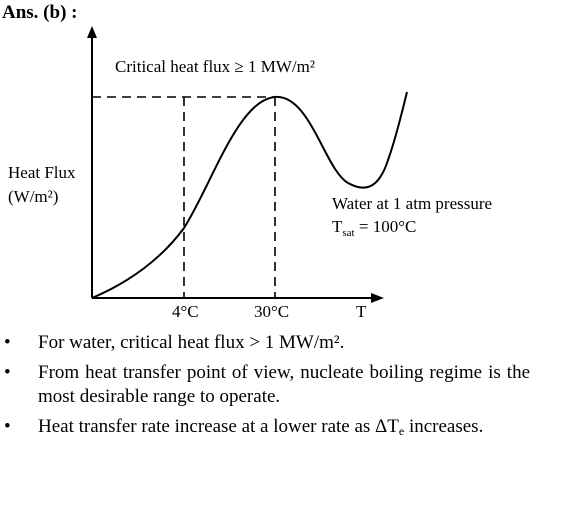 This screenshot has height=511, width=569. I want to click on delta-t-subscript: e, so click(401, 431).